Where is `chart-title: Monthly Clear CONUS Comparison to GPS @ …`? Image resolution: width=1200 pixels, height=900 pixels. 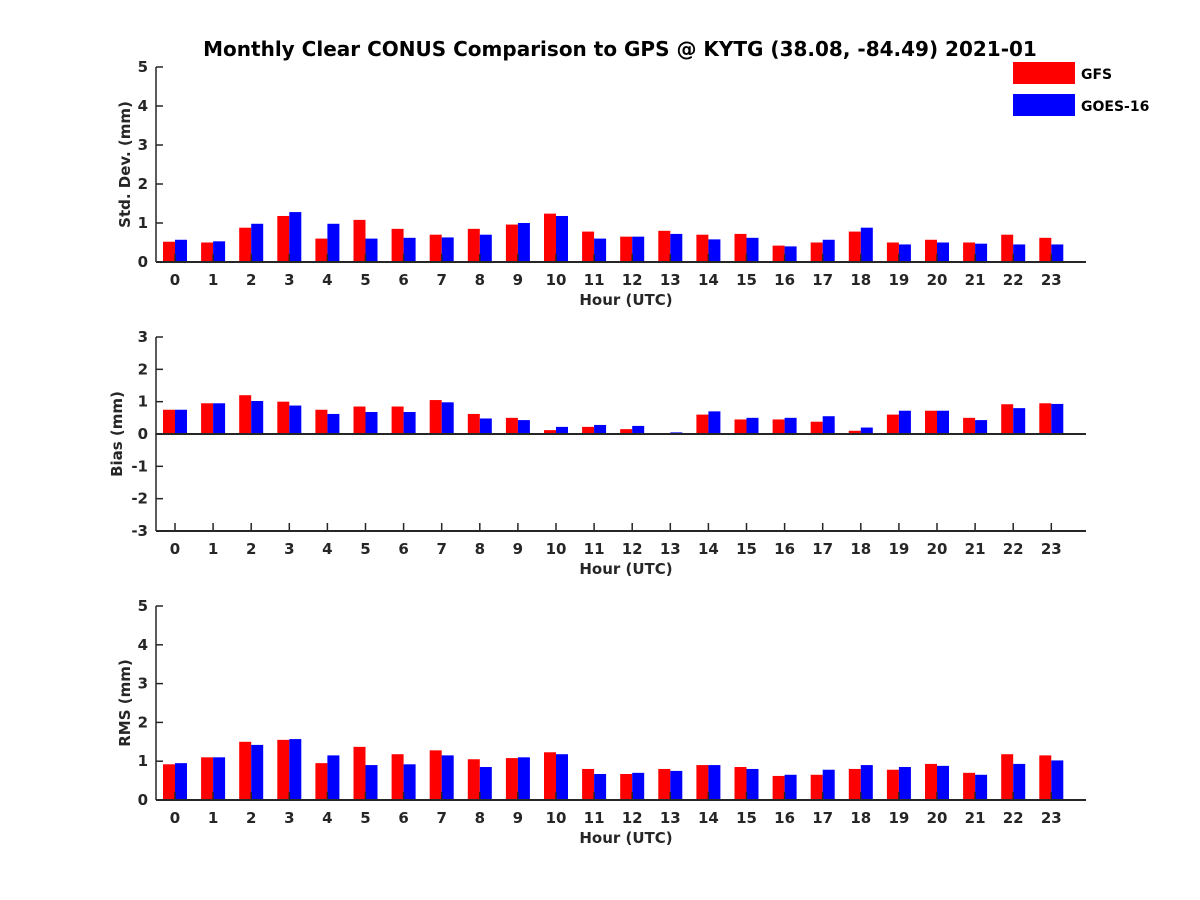
chart-title: Monthly Clear CONUS Comparison to GPS @ … is located at coordinates (620, 49).